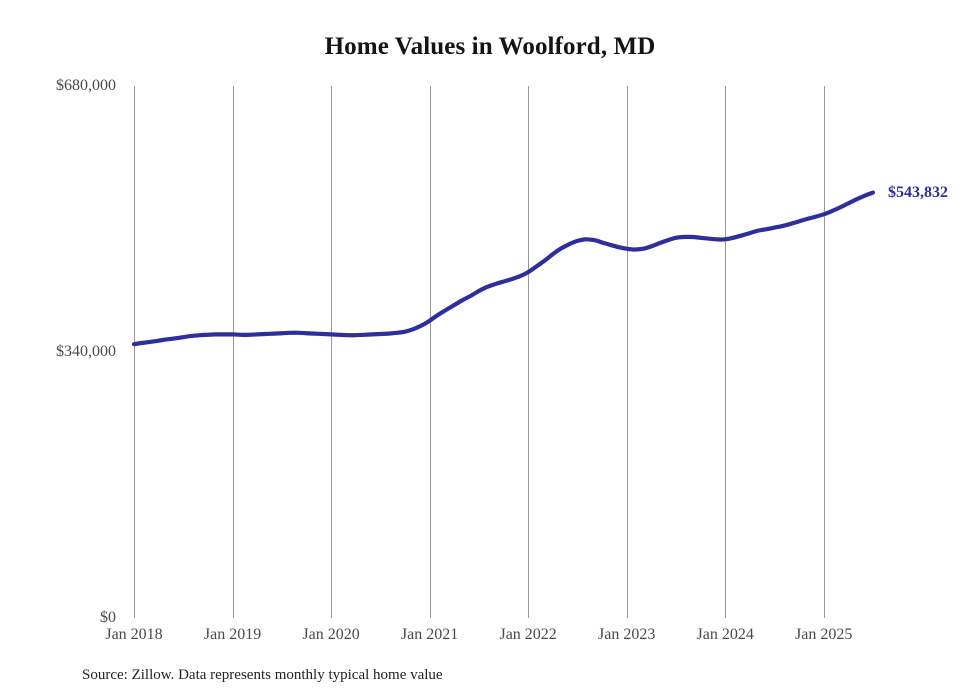 The image size is (980, 699). Describe the element at coordinates (824, 634) in the screenshot. I see `x-axis-label-jan-2025: Jan 2025` at that location.